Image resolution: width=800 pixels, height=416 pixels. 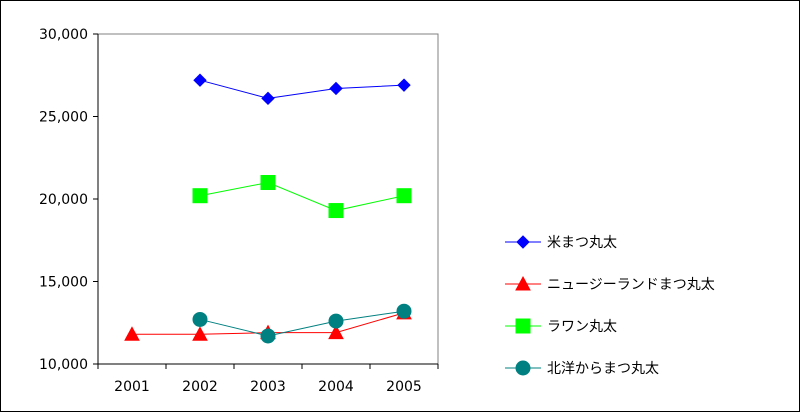 What do you see at coordinates (63, 365) in the screenshot?
I see `y-tick-label: 10,000` at bounding box center [63, 365].